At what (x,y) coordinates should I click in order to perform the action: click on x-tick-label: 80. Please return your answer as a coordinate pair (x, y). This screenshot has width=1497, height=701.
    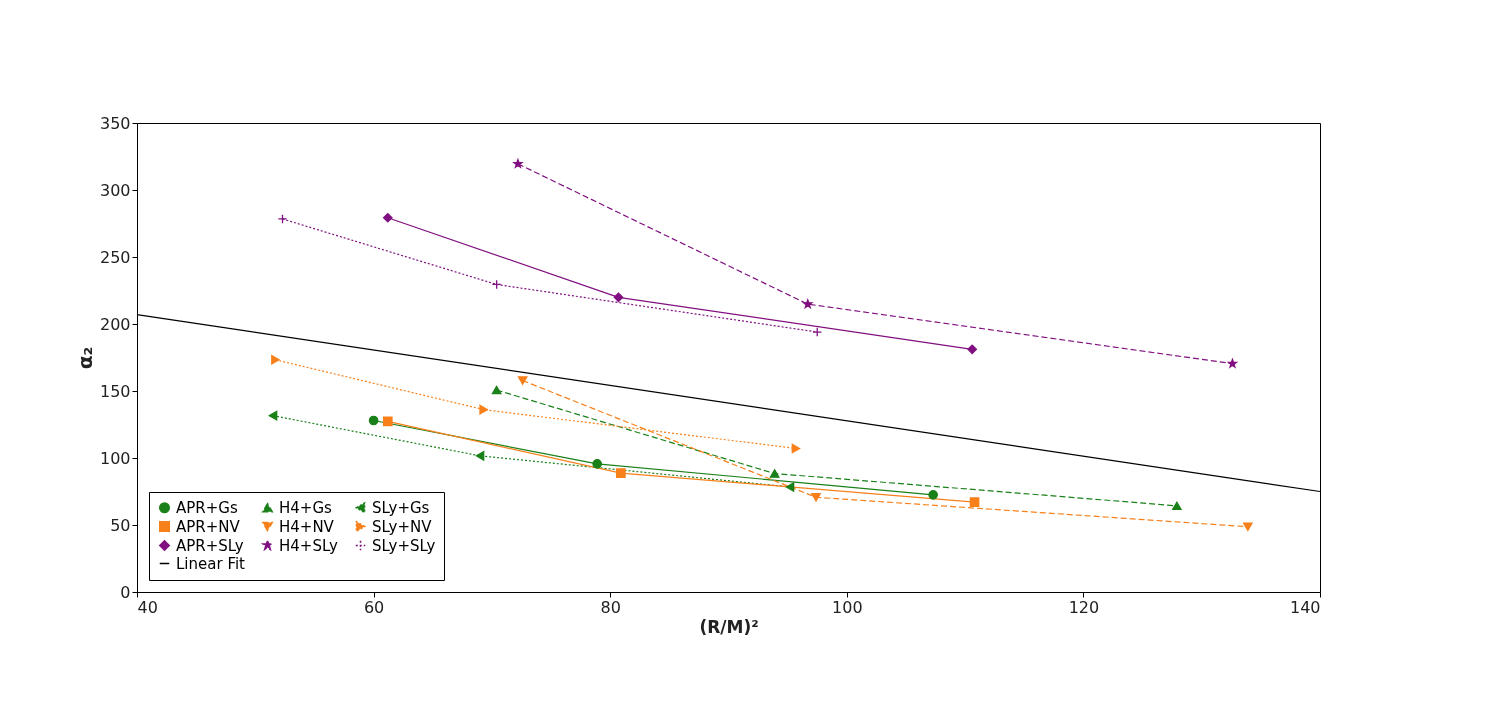
    Looking at the image, I should click on (610, 607).